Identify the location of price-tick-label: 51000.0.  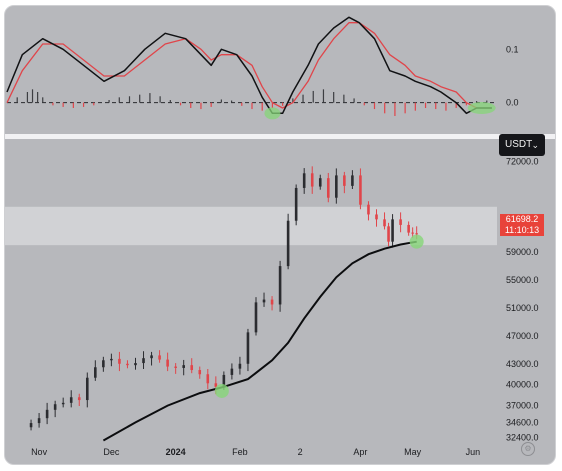
(522, 308).